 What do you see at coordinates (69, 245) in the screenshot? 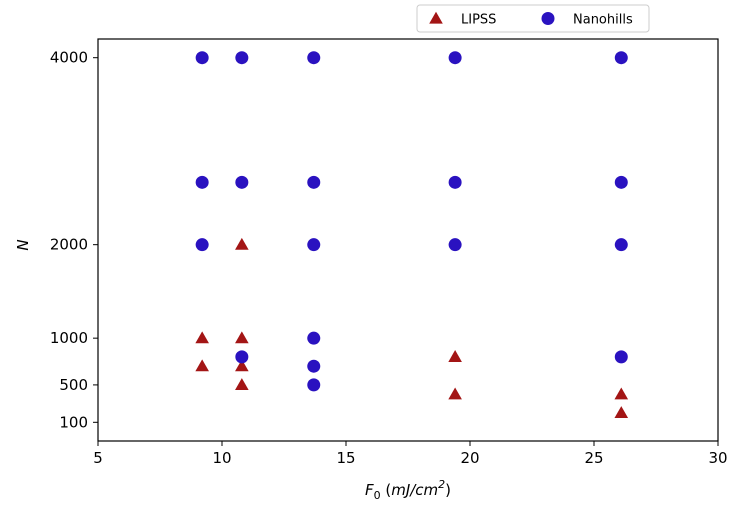
I see `y-tick-label: 2000` at bounding box center [69, 245].